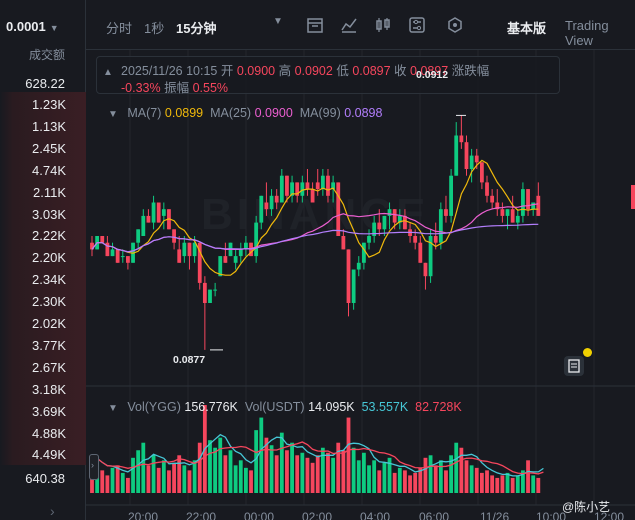 Image resolution: width=635 pixels, height=520 pixels. I want to click on tab-15m: 15分钟, so click(196, 28).